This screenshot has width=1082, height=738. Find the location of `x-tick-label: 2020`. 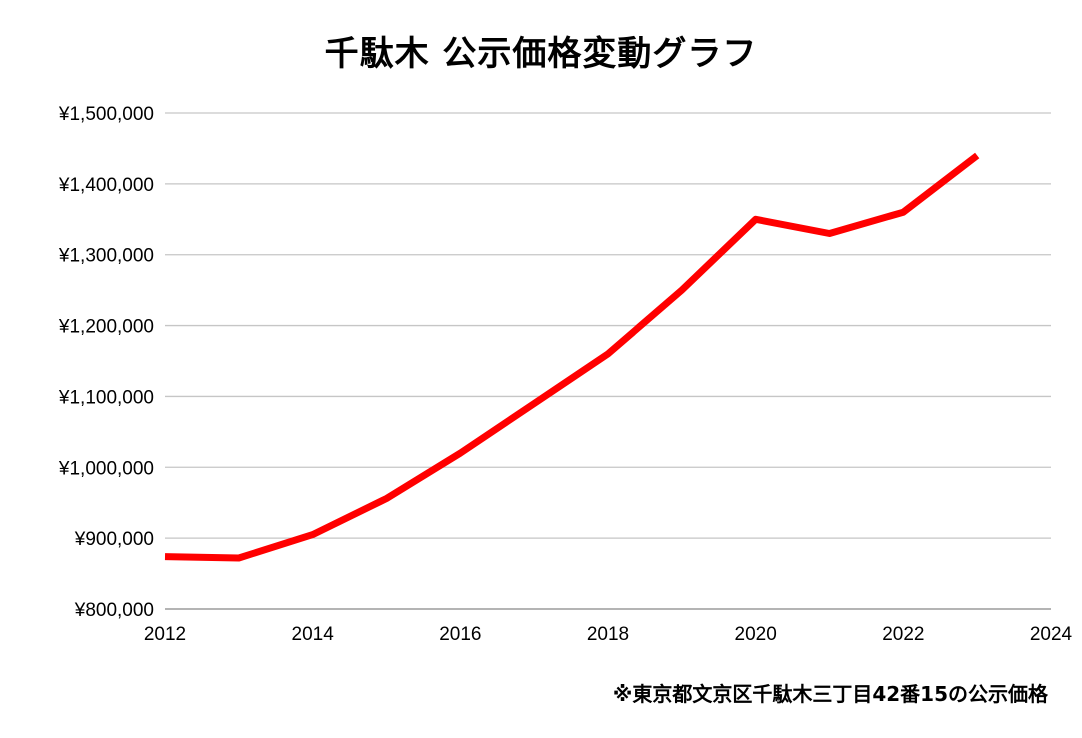

x-tick-label: 2020 is located at coordinates (756, 634).